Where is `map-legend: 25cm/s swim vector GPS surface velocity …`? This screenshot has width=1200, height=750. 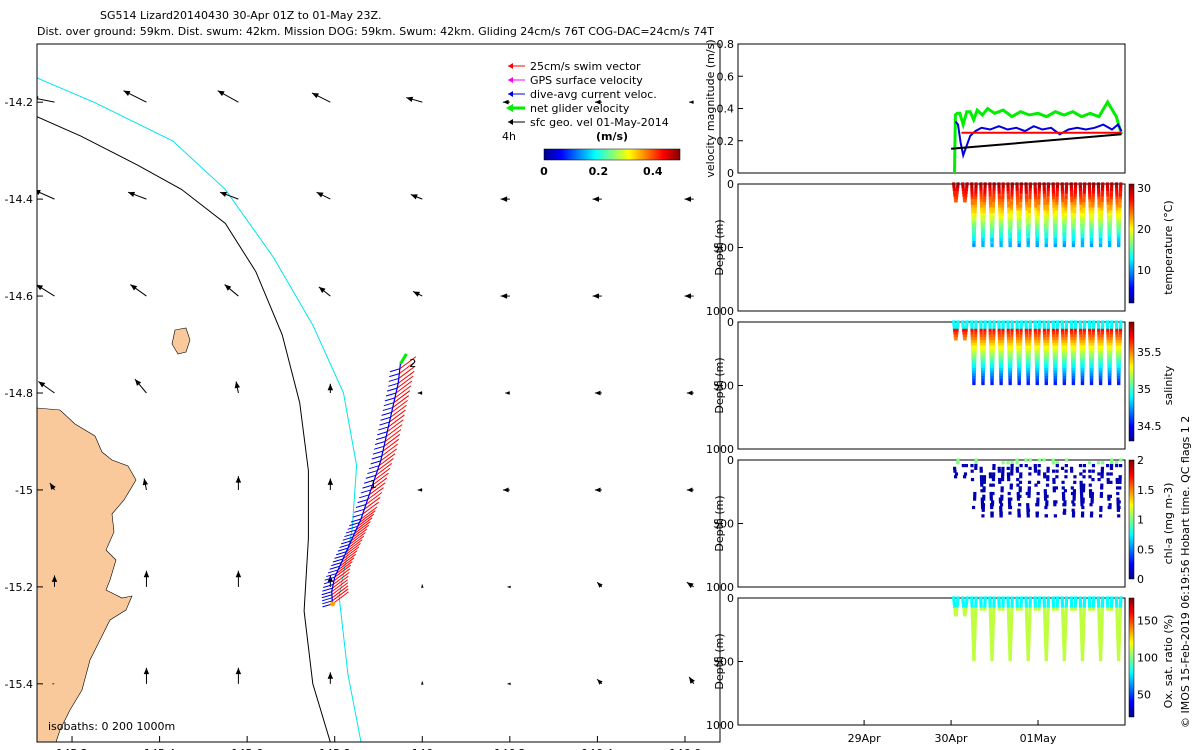 map-legend: 25cm/s swim vector GPS surface velocity … is located at coordinates (591, 119).